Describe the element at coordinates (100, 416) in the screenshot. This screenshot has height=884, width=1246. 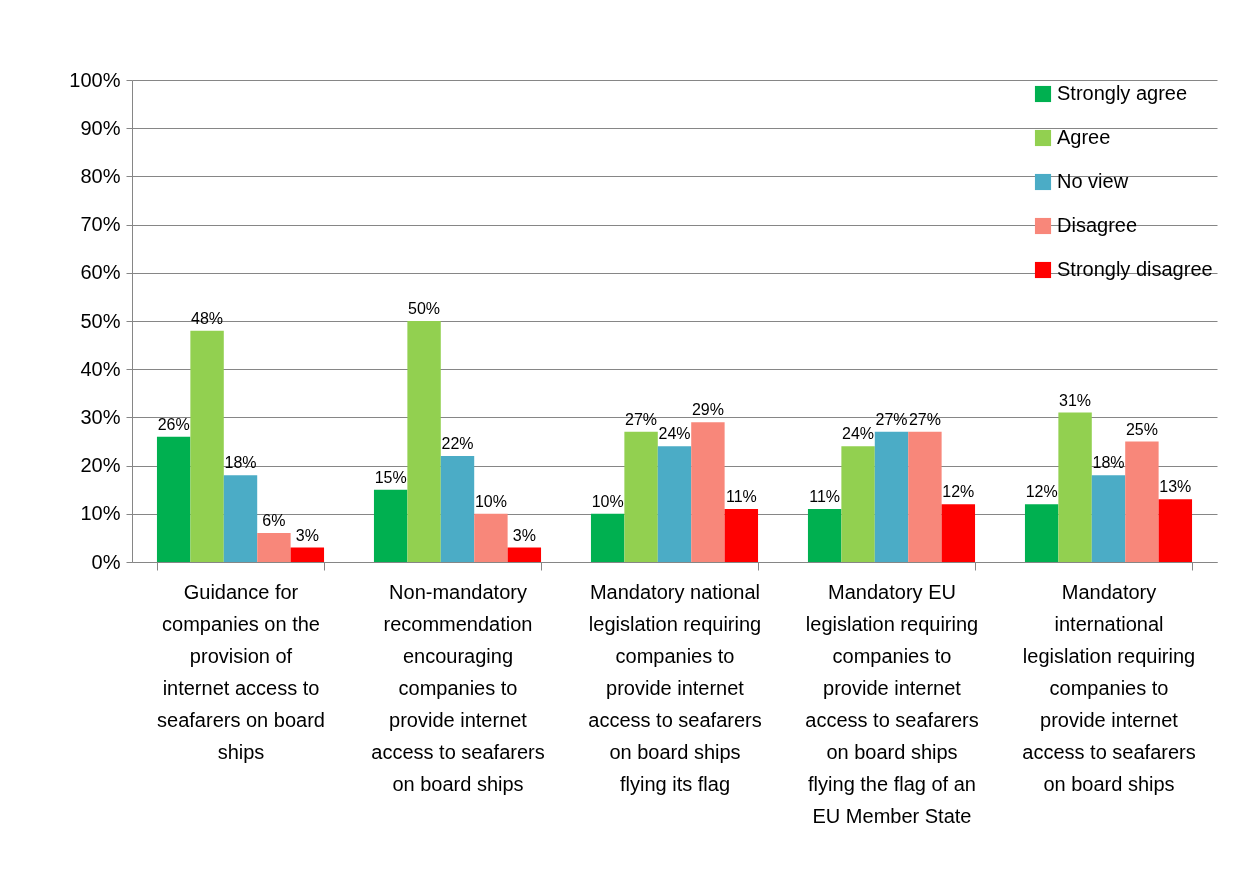
I see `y-tick-label: 30%` at that location.